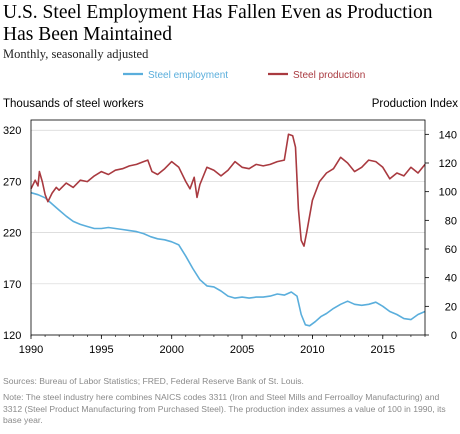 This screenshot has height=434, width=460. What do you see at coordinates (451, 221) in the screenshot?
I see `right-tick-label: 80` at bounding box center [451, 221].